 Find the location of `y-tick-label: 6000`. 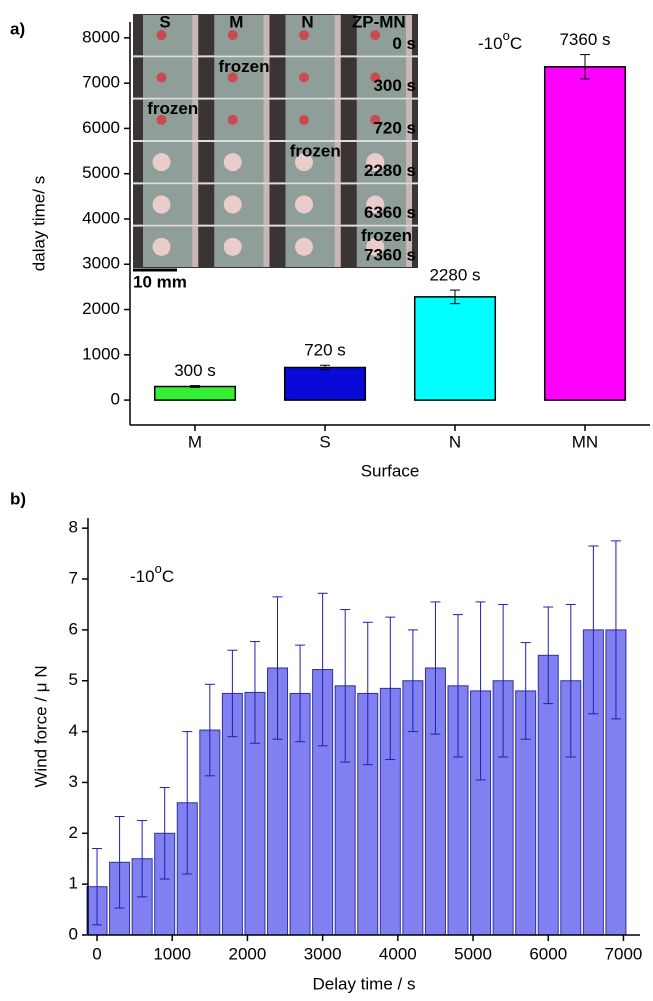

y-tick-label: 6000 is located at coordinates (101, 127).